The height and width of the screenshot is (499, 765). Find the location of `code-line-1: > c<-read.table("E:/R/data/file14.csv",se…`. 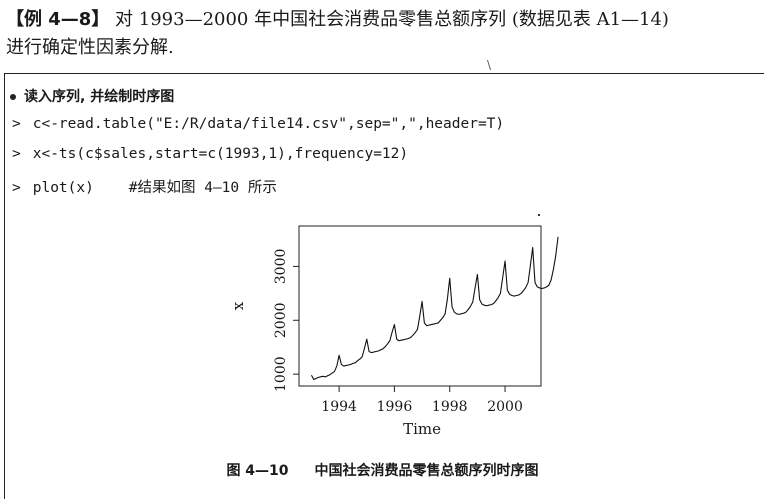

code-line-1: > c<-read.table("E:/R/data/file14.csv",se… is located at coordinates (258, 124).